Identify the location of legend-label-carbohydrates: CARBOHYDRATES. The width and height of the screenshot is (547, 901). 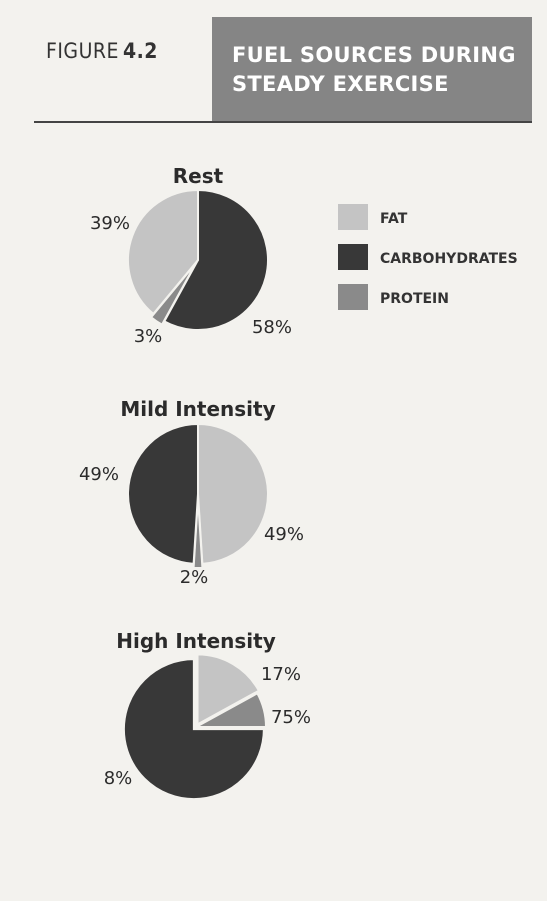
(449, 259).